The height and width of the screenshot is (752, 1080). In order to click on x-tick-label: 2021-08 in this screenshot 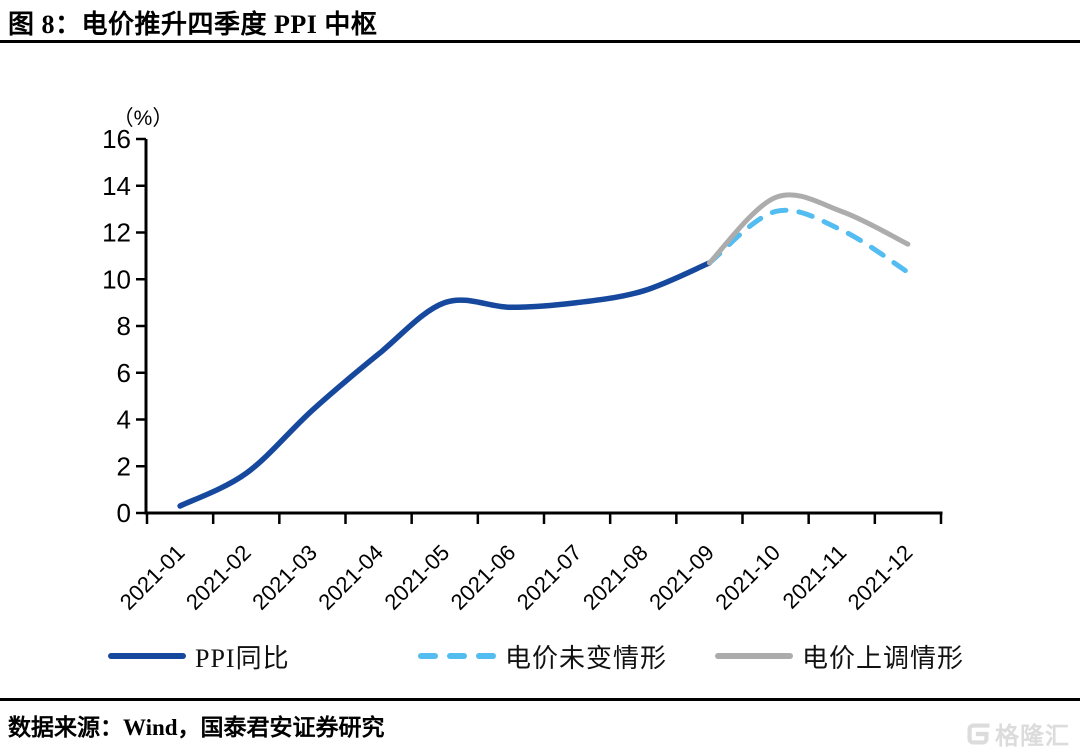, I will do `click(615, 577)`.